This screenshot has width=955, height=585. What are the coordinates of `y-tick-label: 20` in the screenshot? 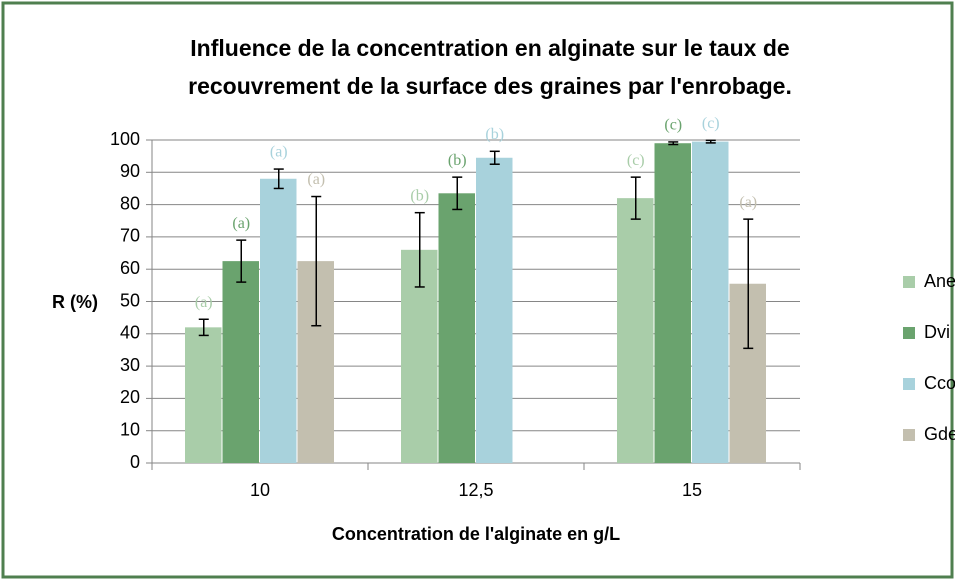 It's located at (130, 397).